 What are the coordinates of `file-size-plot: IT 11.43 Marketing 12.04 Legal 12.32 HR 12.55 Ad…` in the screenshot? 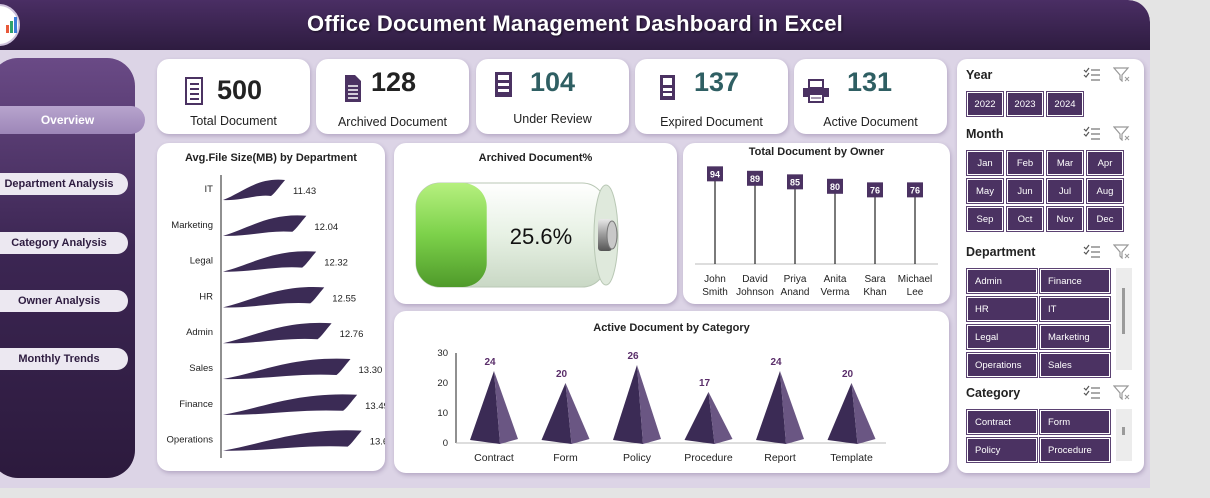 It's located at (276, 316).